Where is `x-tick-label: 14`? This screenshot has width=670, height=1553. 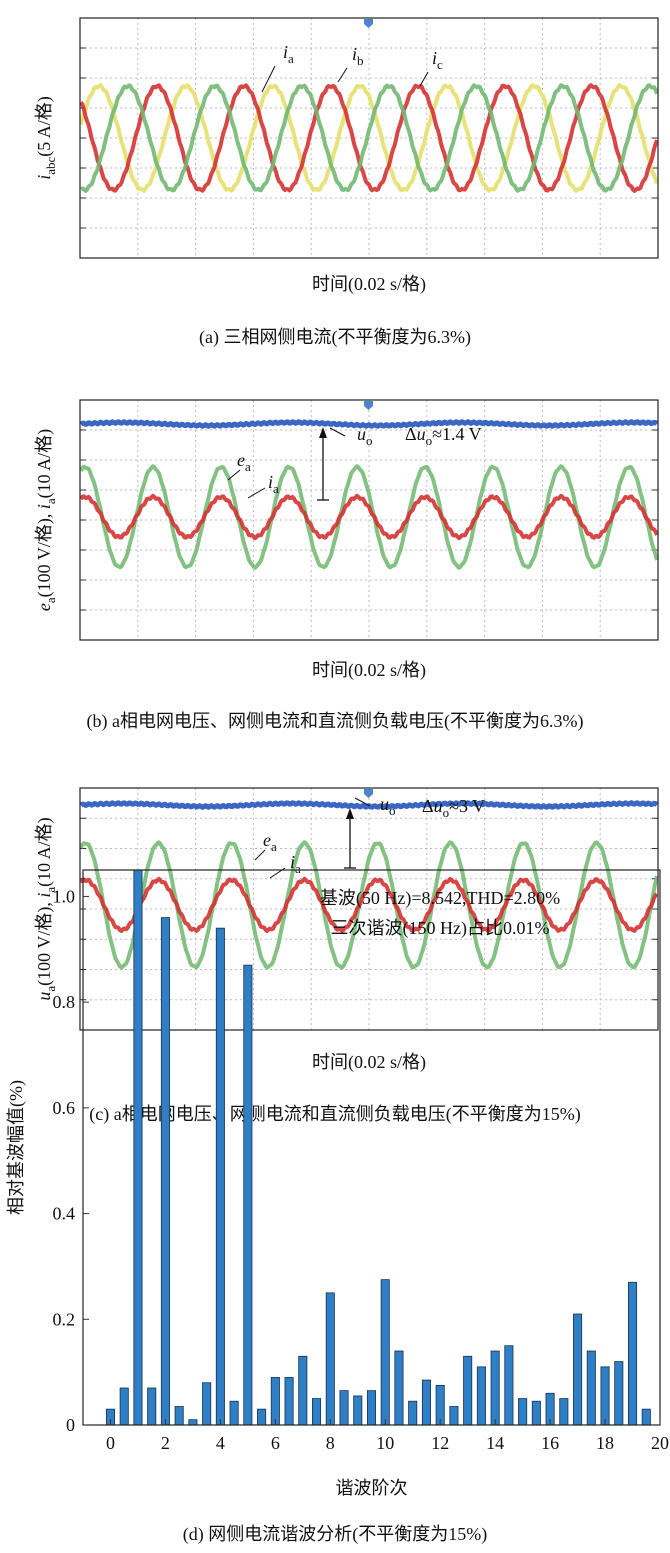 x-tick-label: 14 is located at coordinates (495, 1443).